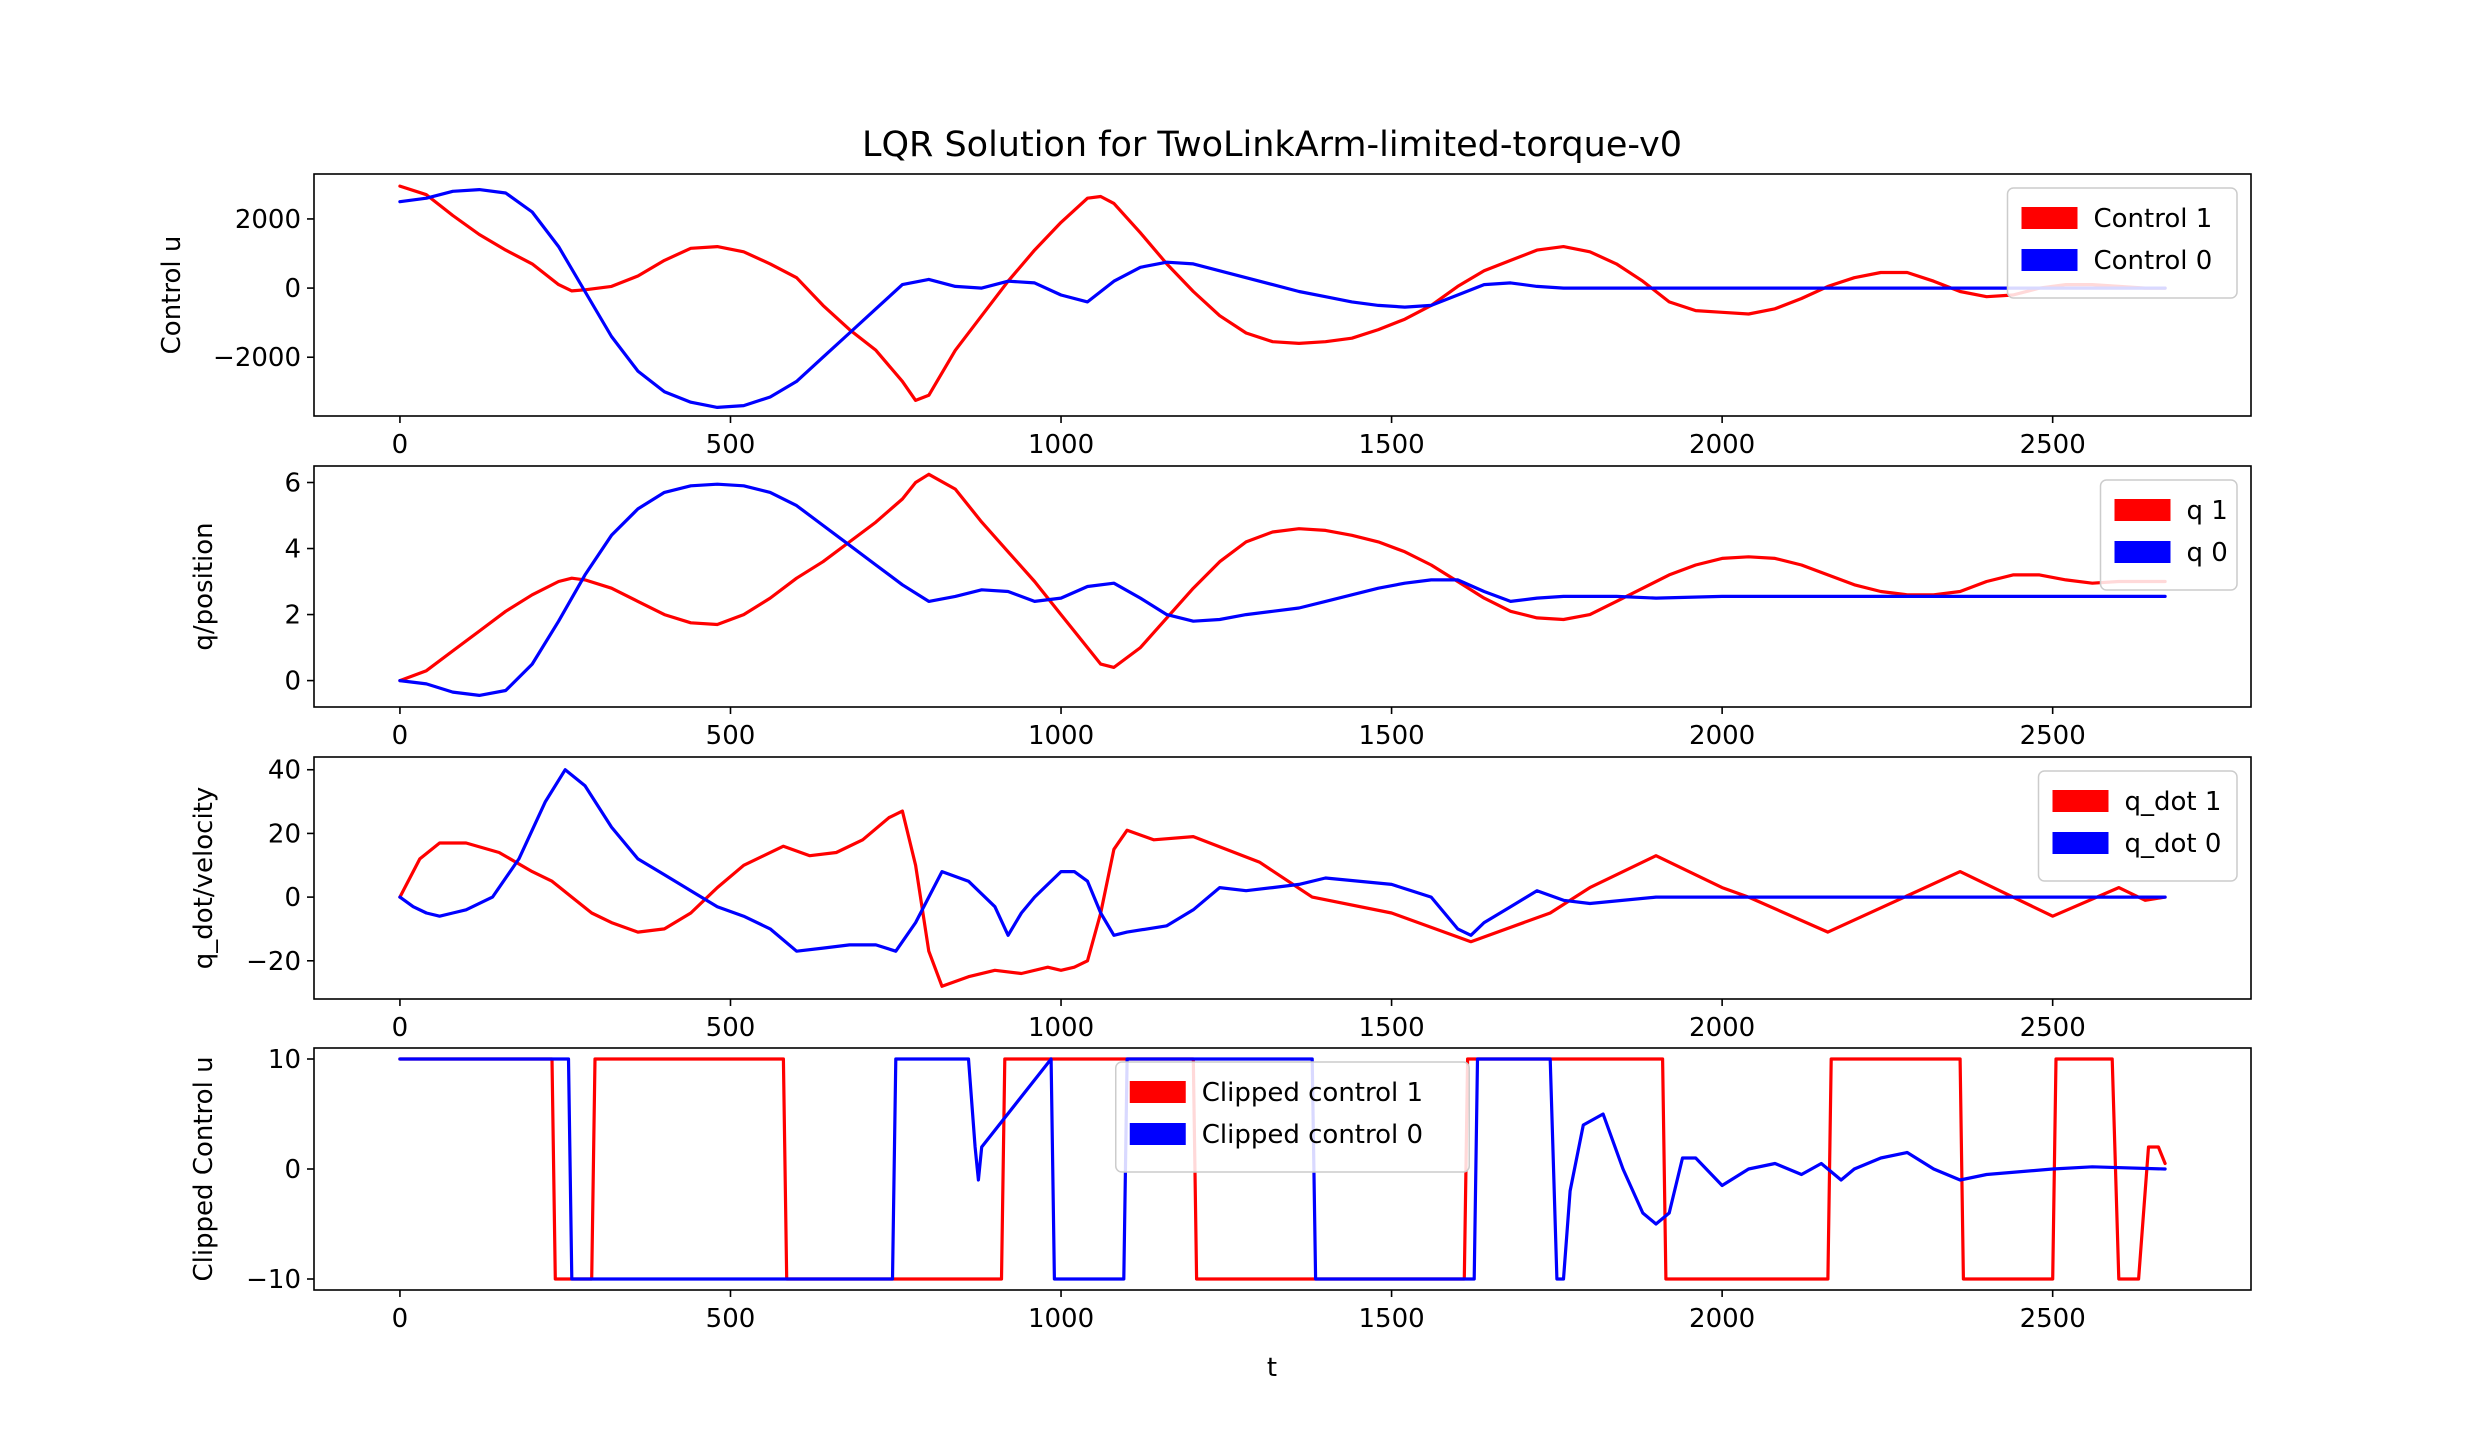  What do you see at coordinates (284, 834) in the screenshot?
I see `y-tick-label: 20` at bounding box center [284, 834].